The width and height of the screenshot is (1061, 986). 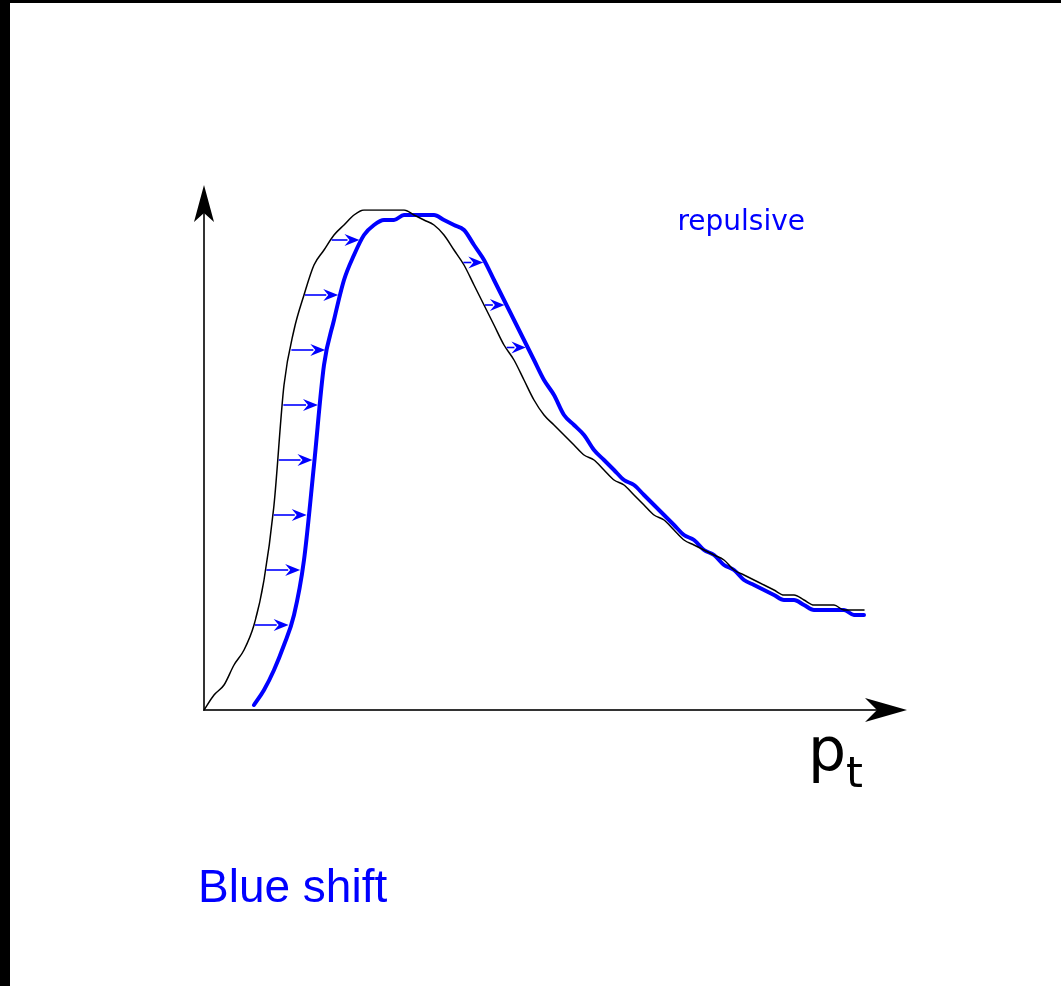 What do you see at coordinates (836, 756) in the screenshot?
I see `x-axis-title: p$_{t}$` at bounding box center [836, 756].